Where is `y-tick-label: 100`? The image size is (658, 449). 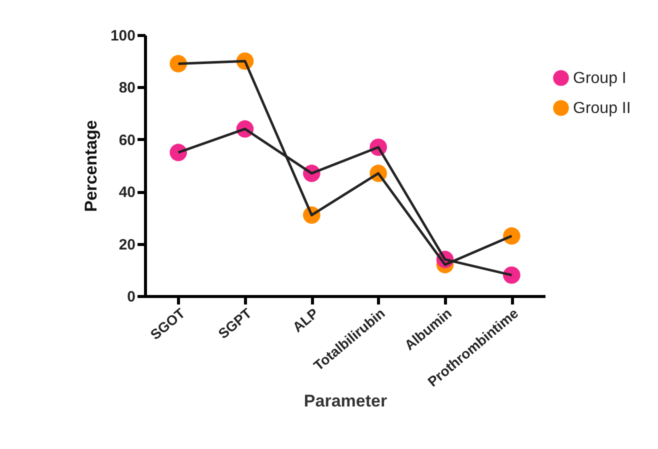
y-tick-label: 100 is located at coordinates (123, 36).